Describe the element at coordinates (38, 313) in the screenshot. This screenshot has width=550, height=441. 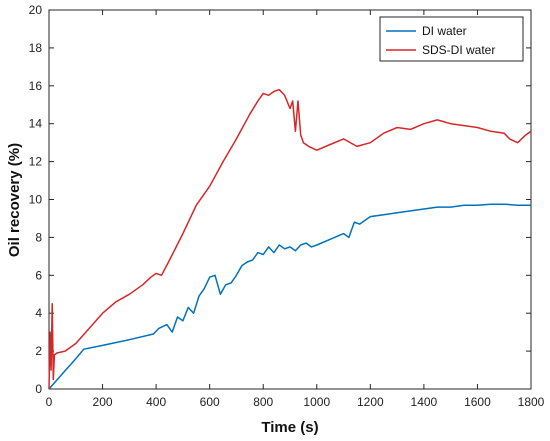
I see `y-tick-label: 4` at that location.